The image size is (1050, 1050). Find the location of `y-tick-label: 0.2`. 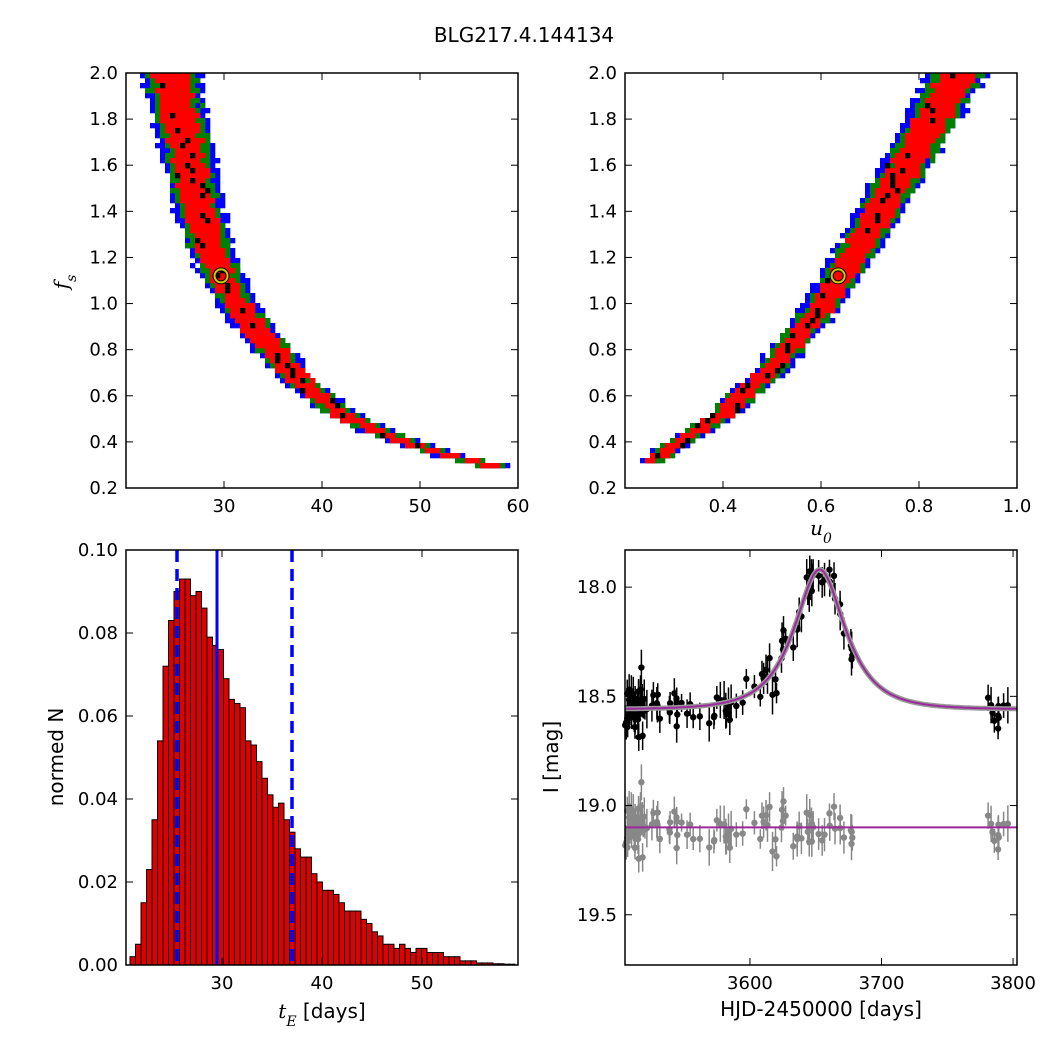

y-tick-label: 0.2 is located at coordinates (103, 488).